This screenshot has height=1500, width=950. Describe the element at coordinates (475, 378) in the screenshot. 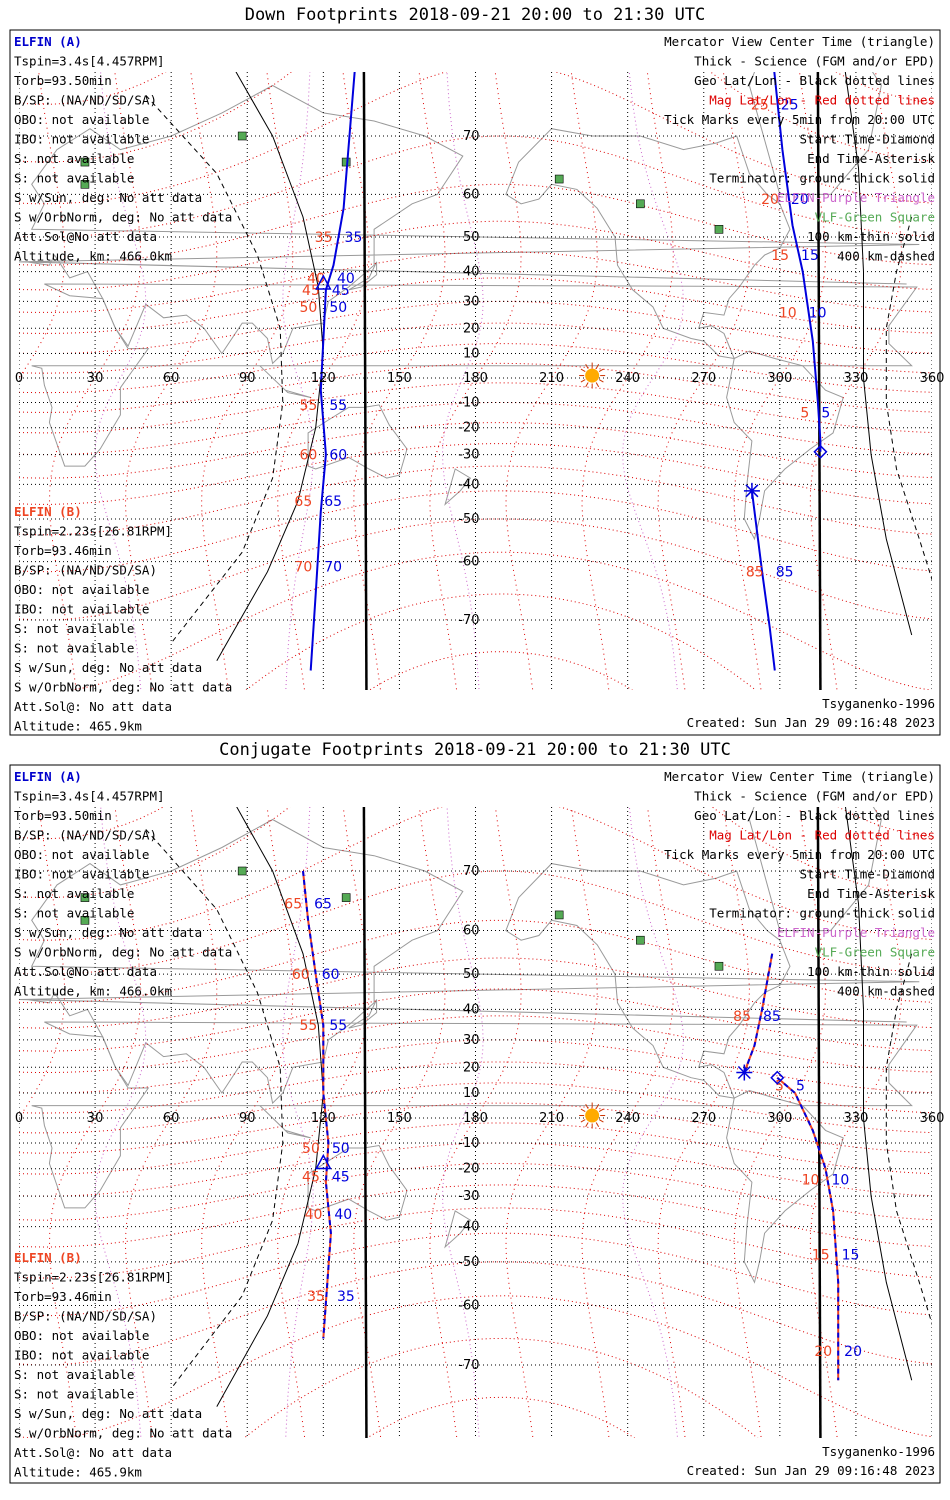

I see `lon-tick-label: 180` at that location.